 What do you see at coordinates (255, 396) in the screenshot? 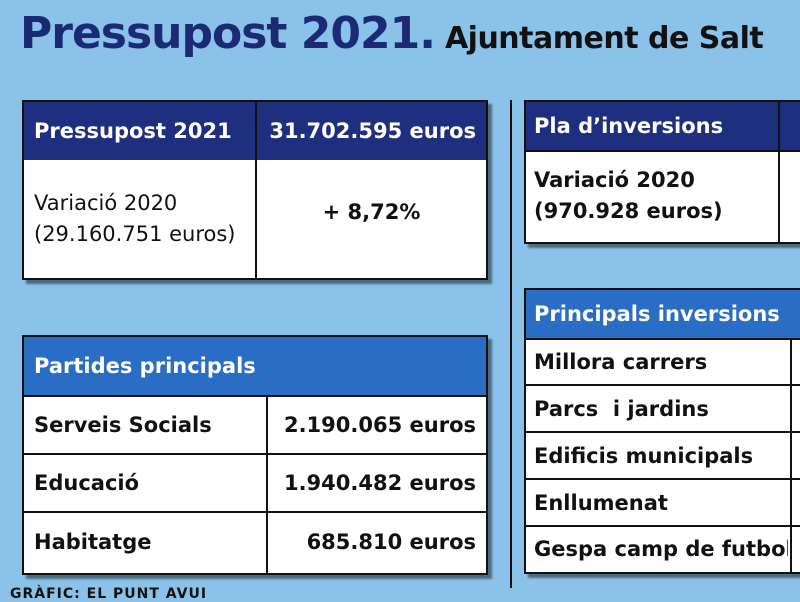
I see `main-items-header-border` at bounding box center [255, 396].